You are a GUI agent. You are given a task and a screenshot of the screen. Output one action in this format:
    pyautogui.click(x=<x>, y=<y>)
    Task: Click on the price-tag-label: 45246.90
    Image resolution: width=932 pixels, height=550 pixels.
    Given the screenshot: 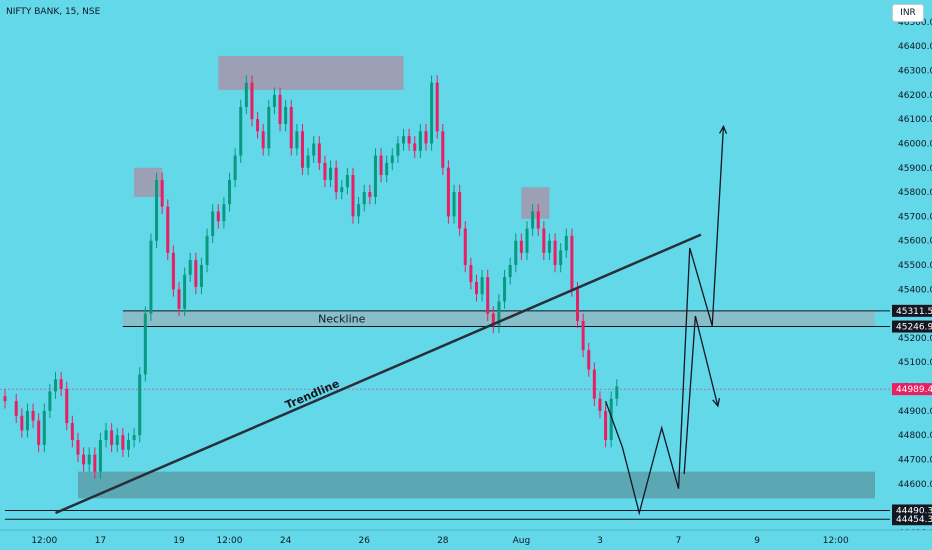 What is the action you would take?
    pyautogui.click(x=914, y=328)
    